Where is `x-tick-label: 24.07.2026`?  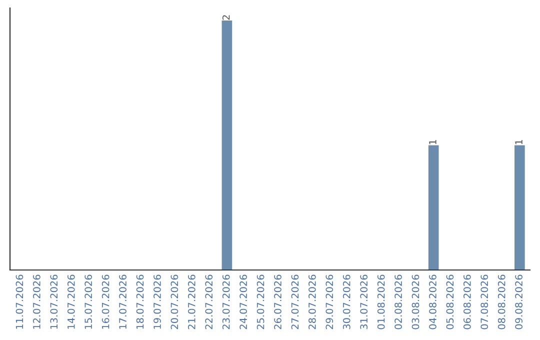
x-tick-label: 24.07.2026 is located at coordinates (243, 302).